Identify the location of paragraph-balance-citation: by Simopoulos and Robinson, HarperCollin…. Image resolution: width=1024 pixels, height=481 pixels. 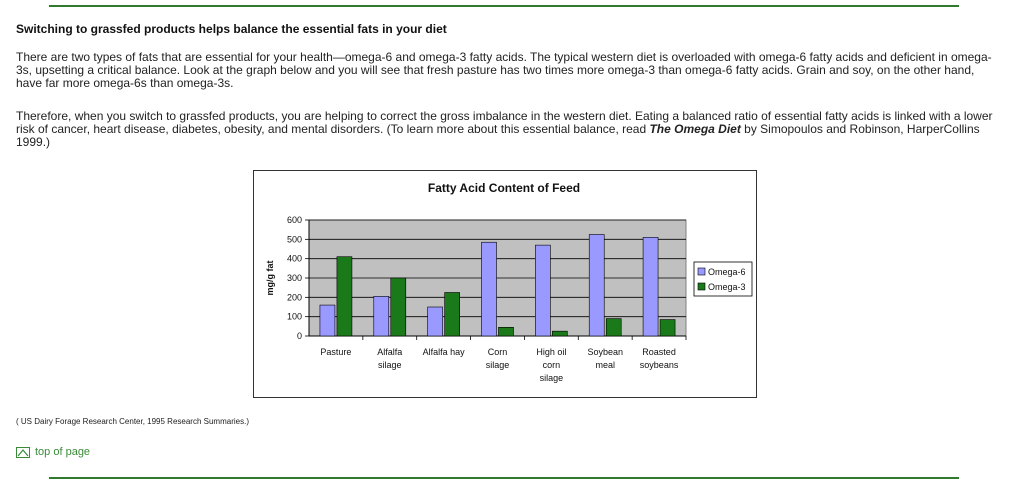
(498, 135).